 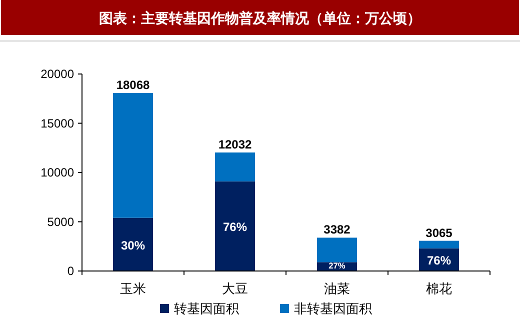 What do you see at coordinates (133, 85) in the screenshot?
I see `total-label: 18068` at bounding box center [133, 85].